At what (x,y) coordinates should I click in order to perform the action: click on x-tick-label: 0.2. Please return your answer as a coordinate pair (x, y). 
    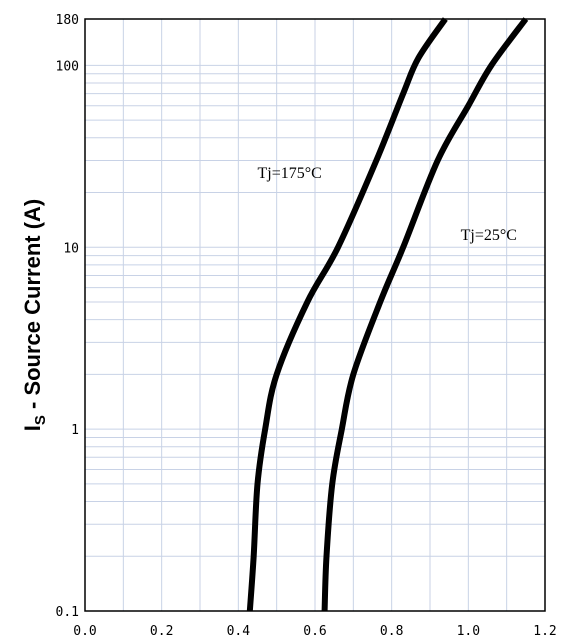
    Looking at the image, I should click on (161, 631).